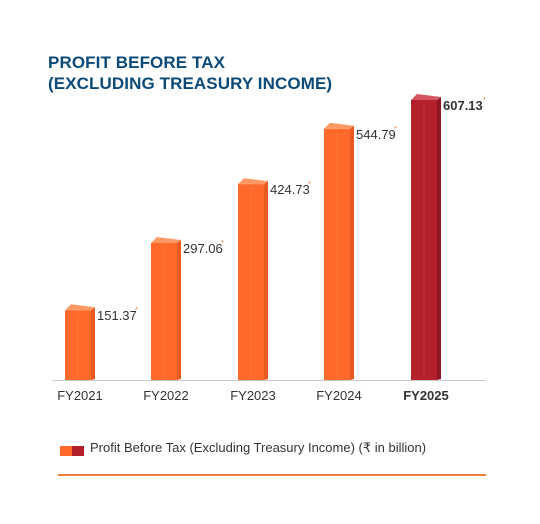 This screenshot has height=524, width=540. I want to click on value-label-fy2025: 607.13, so click(463, 105).